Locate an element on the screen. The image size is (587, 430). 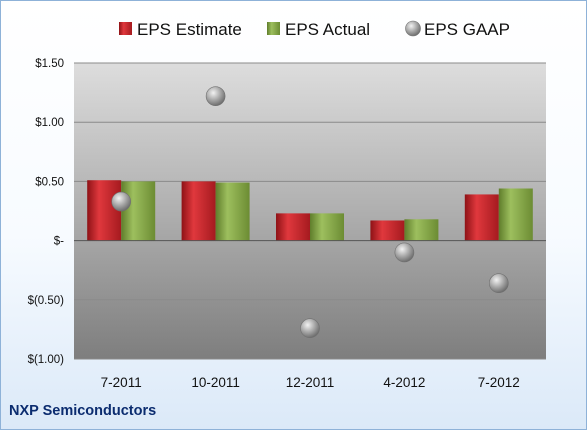
x-category-label: 10-2011 is located at coordinates (215, 382).